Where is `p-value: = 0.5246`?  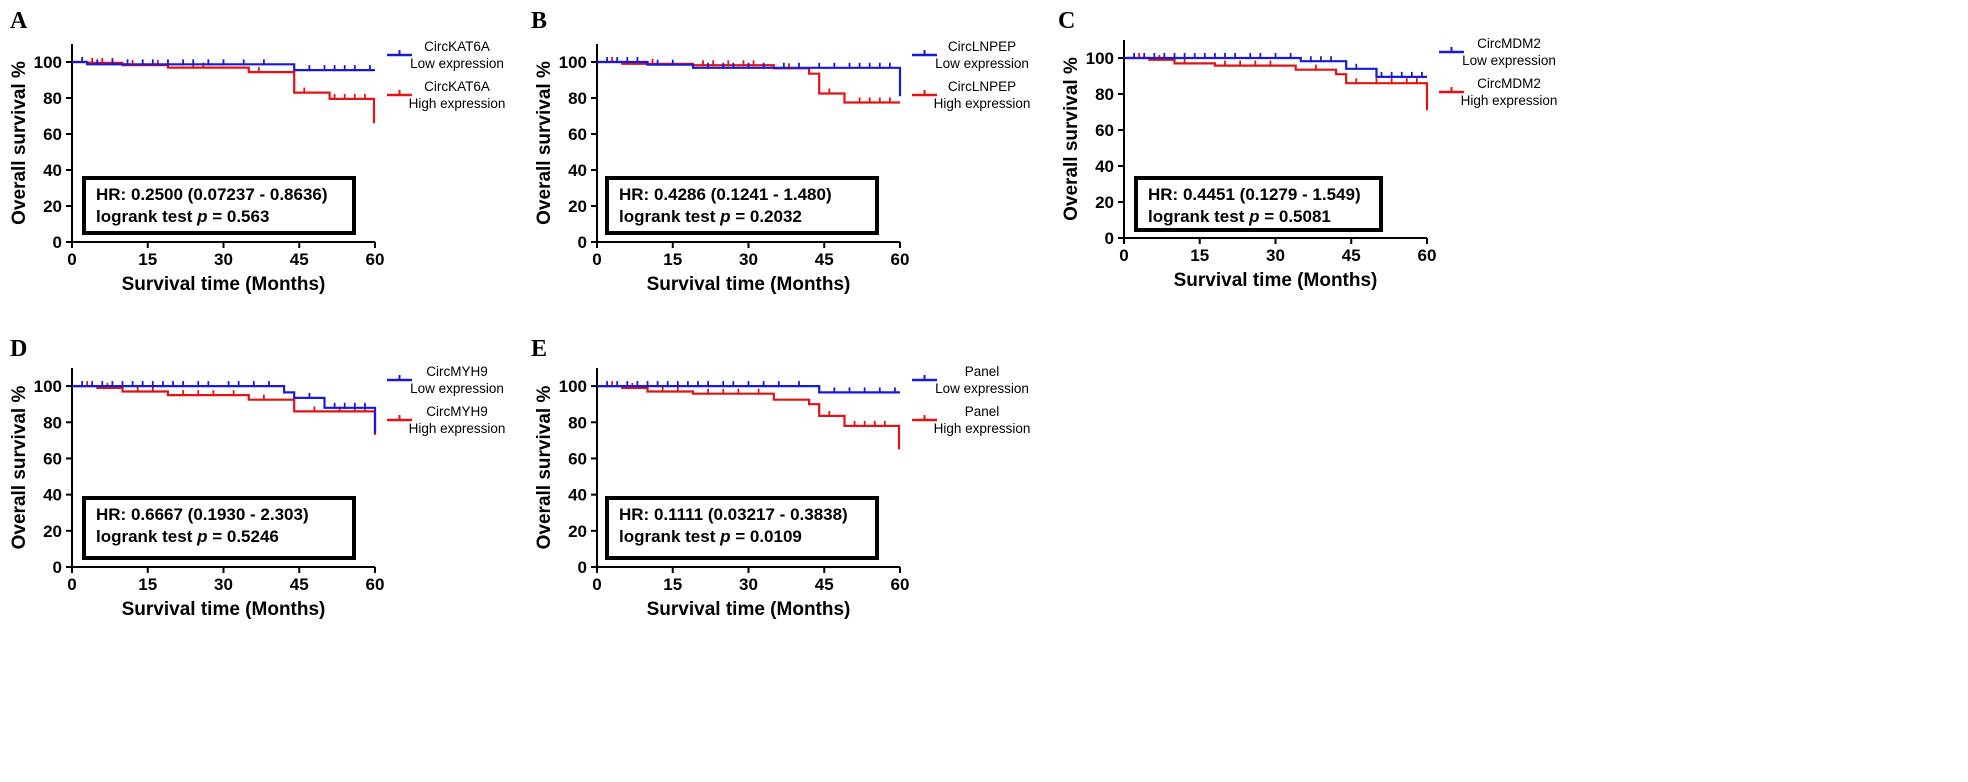
p-value: = 0.5246 is located at coordinates (242, 536).